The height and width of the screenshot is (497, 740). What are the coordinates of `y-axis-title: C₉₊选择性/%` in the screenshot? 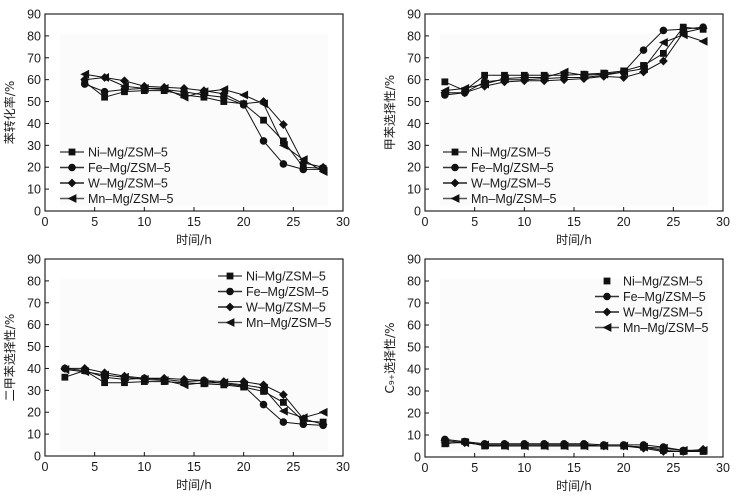 It's located at (390, 358).